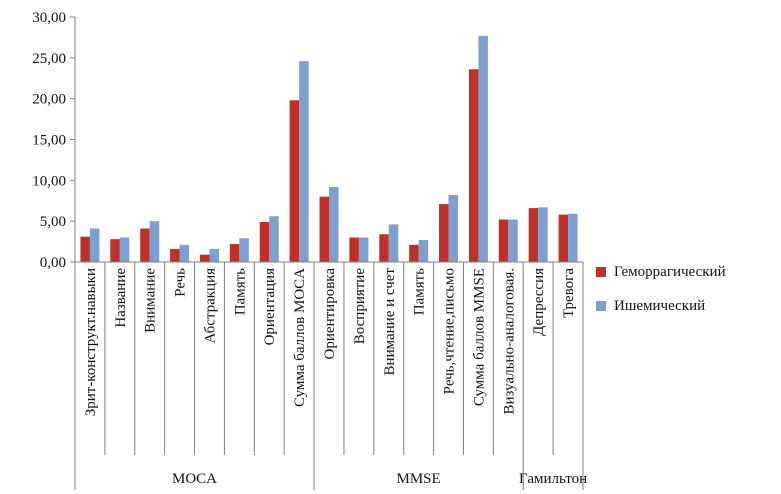 The width and height of the screenshot is (781, 494). I want to click on x-tick-label: Визуально-аналоговая., so click(509, 341).